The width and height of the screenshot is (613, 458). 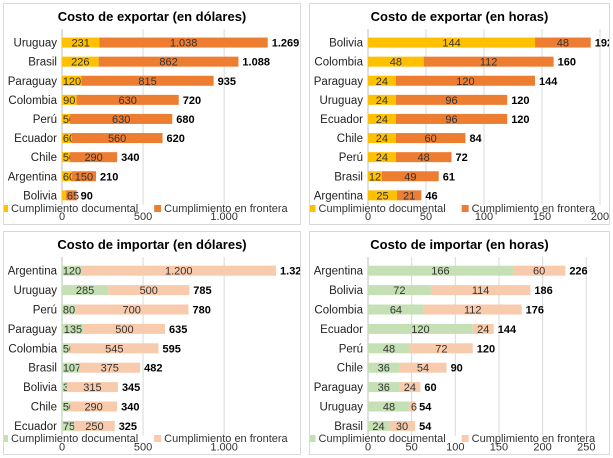 What do you see at coordinates (430, 388) in the screenshot?
I see `total-label: 60` at bounding box center [430, 388].